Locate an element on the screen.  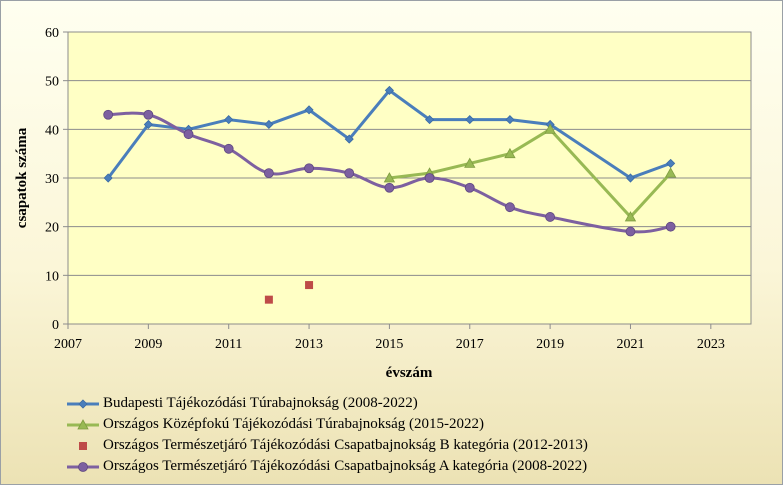
x-tick-label: 2017 is located at coordinates (470, 344).